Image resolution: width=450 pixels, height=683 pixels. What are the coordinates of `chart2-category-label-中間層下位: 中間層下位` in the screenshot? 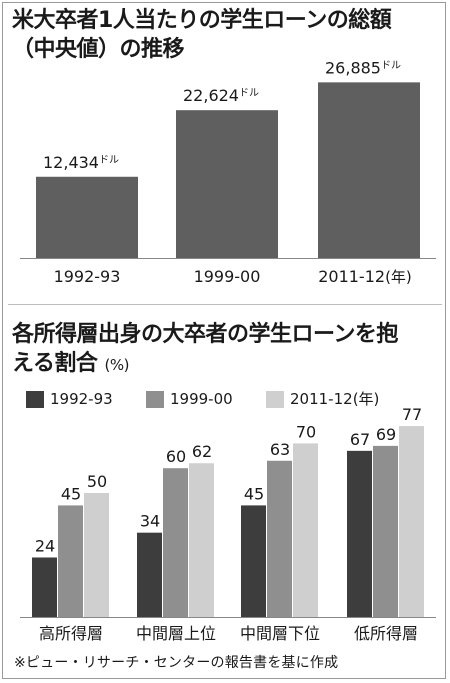 It's located at (280, 633).